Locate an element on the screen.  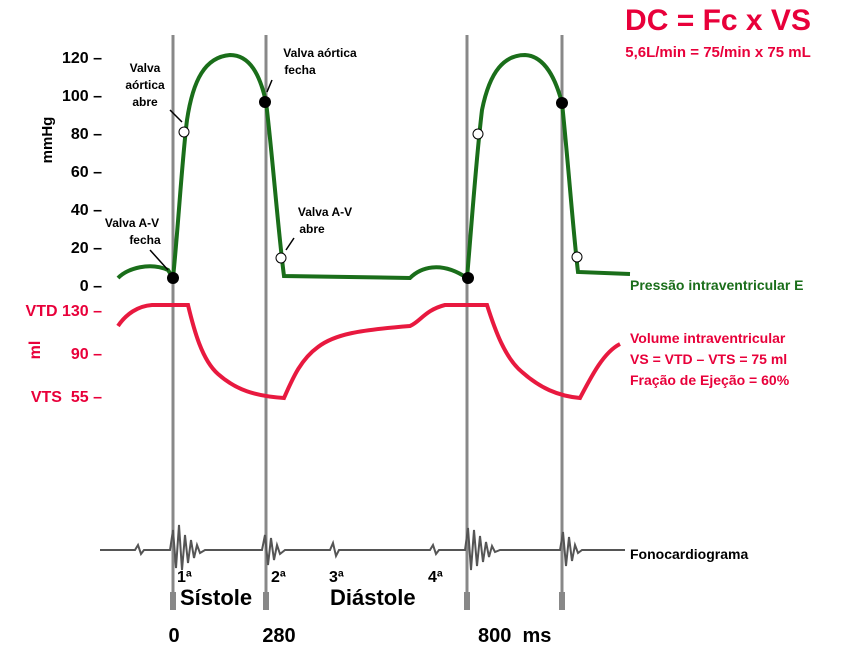
pressure-ticks: 120 – 100 – 80 – 60 – 40 – 20 – 0 – is located at coordinates (82, 172).